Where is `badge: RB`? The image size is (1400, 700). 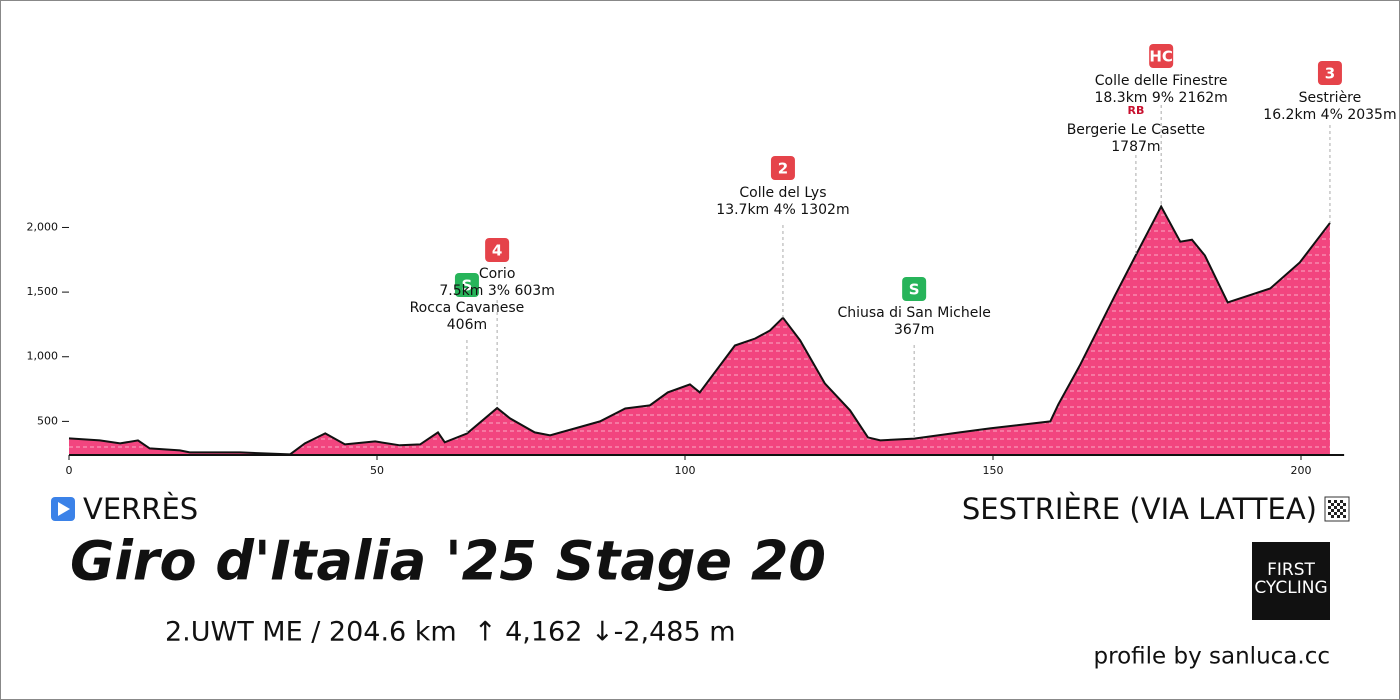 badge: RB is located at coordinates (1135, 110).